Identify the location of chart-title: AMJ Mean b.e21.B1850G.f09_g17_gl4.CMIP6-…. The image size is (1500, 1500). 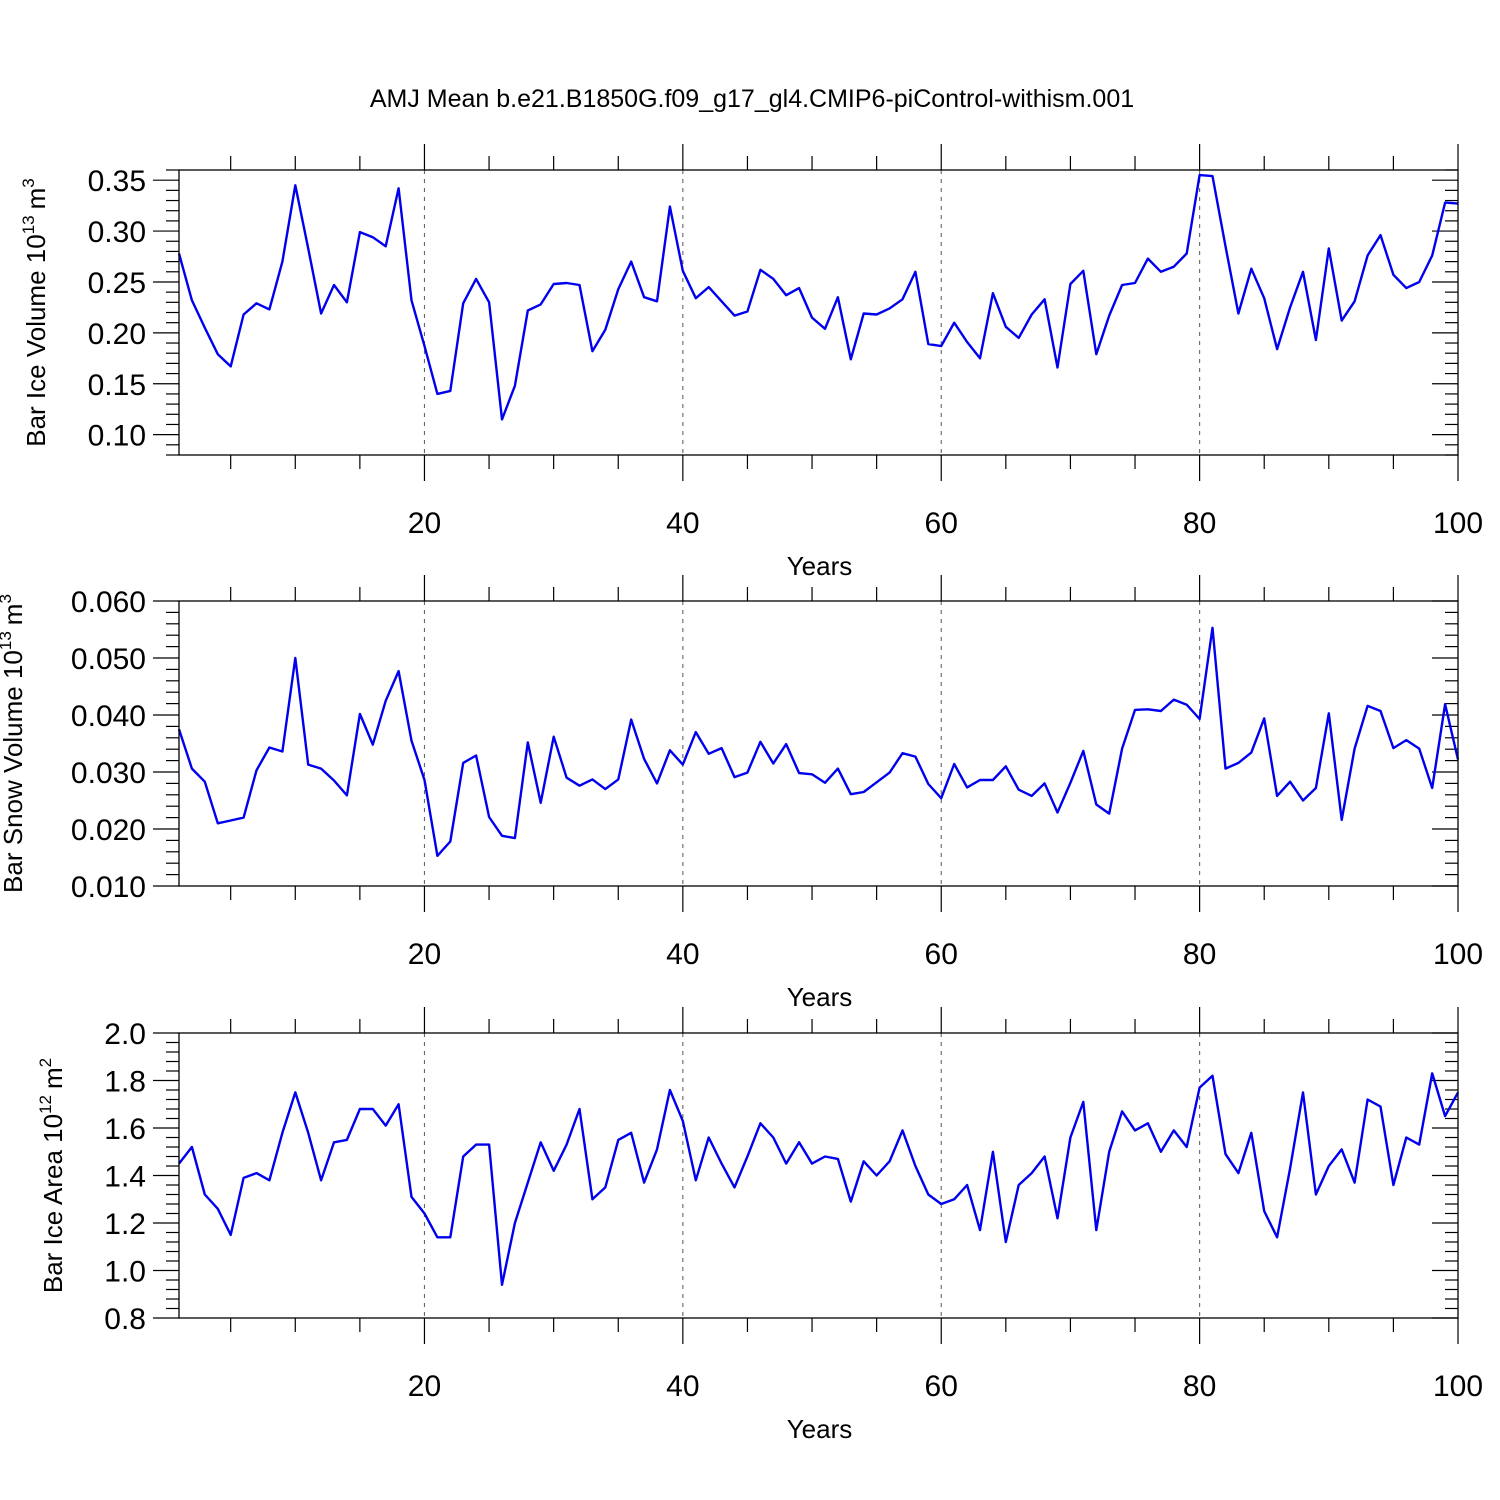
(752, 99).